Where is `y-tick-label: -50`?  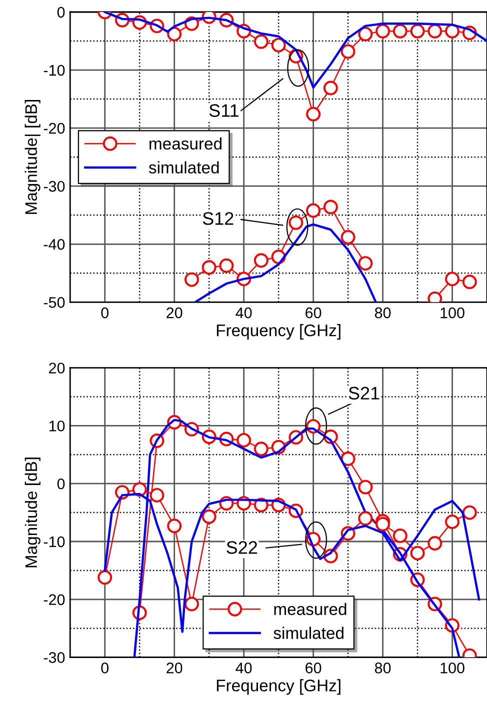
y-tick-label: -50 is located at coordinates (54, 302).